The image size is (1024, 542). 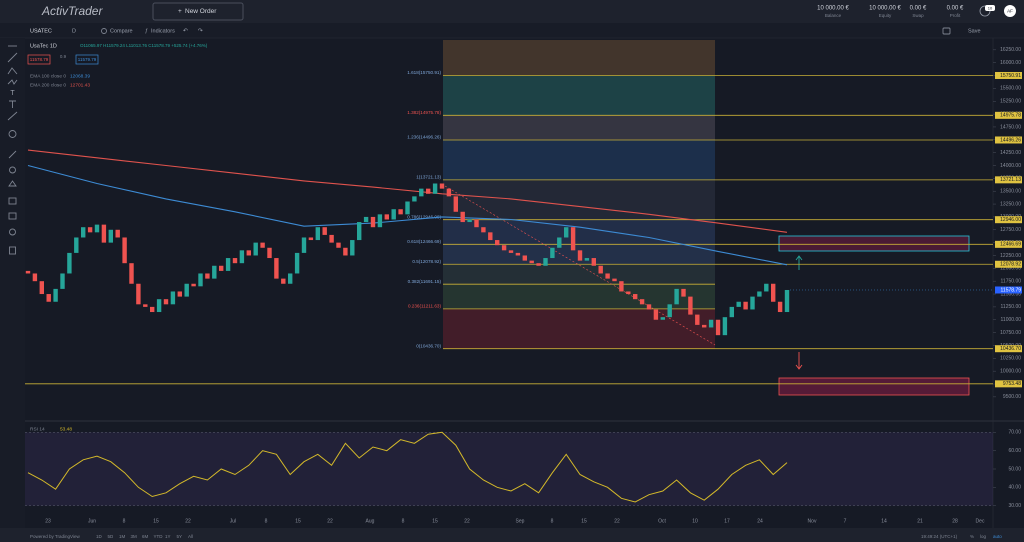 What do you see at coordinates (185, 32) in the screenshot?
I see `undo: ↶` at bounding box center [185, 32].